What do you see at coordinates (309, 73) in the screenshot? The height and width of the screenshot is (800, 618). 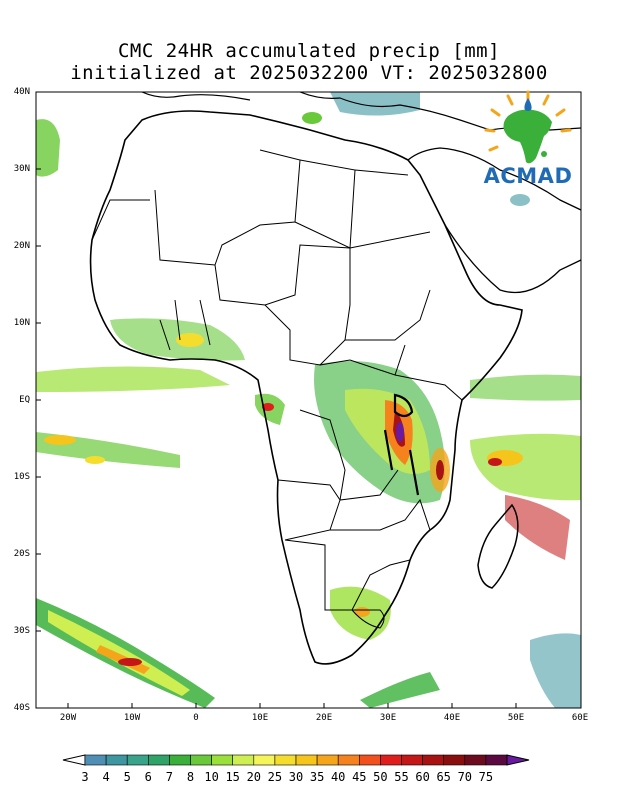 I see `map-title-line-2: initialized at 2025032200 VT: 2025032800` at bounding box center [309, 73].